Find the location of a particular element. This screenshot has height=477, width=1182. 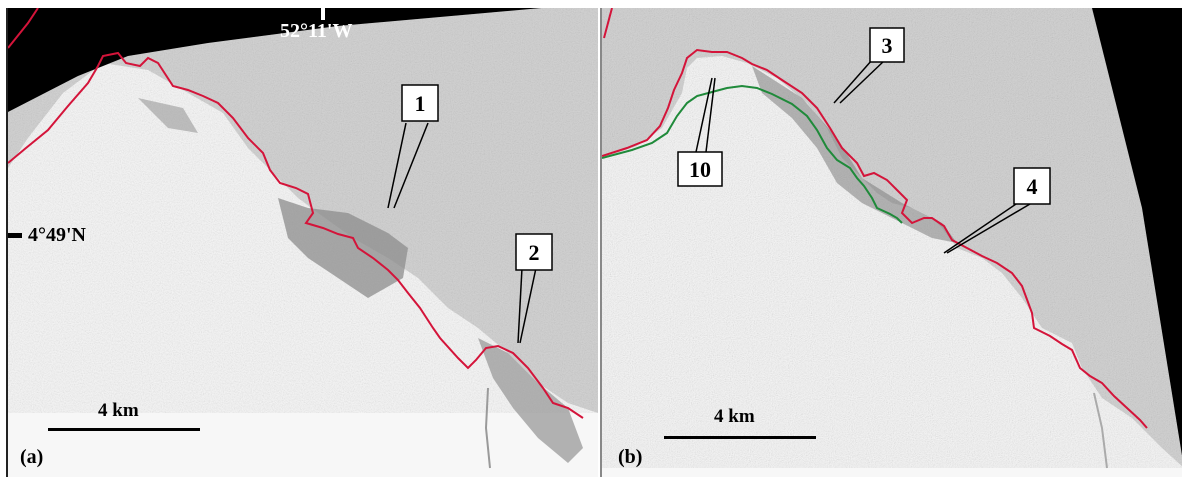

nearshore-band is located at coordinates (854, 154).